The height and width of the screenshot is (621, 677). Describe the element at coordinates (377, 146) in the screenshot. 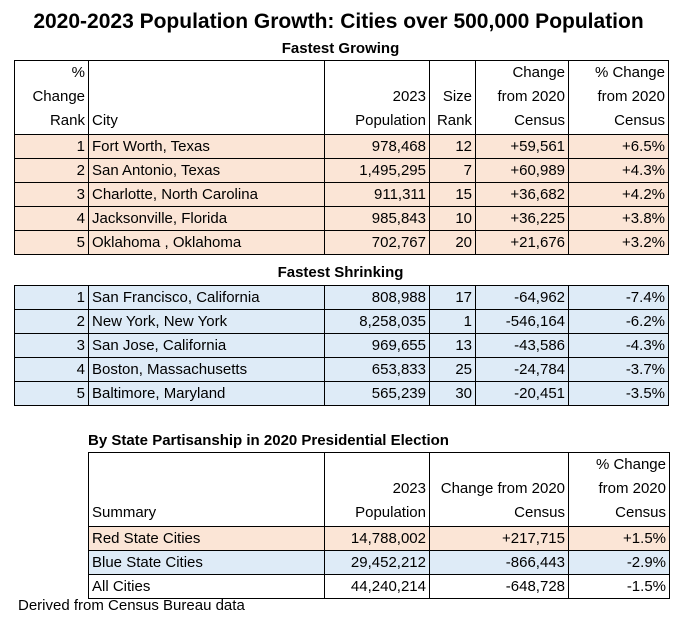

I see `population-cell: 978,468` at that location.